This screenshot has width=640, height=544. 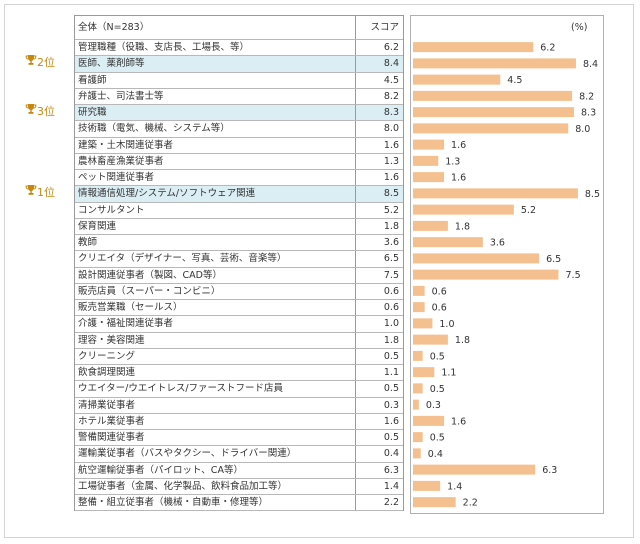 I want to click on score-value: 6.2, so click(x=379, y=48).